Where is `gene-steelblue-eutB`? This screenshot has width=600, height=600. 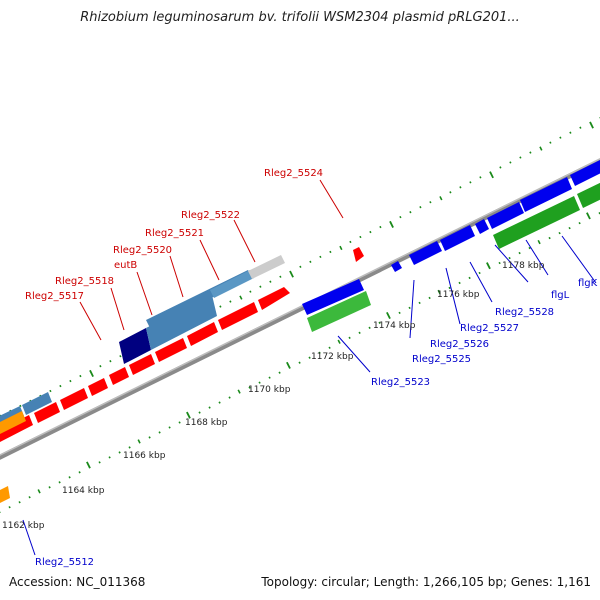
gene-steelblue-eutB is located at coordinates (181, 322).